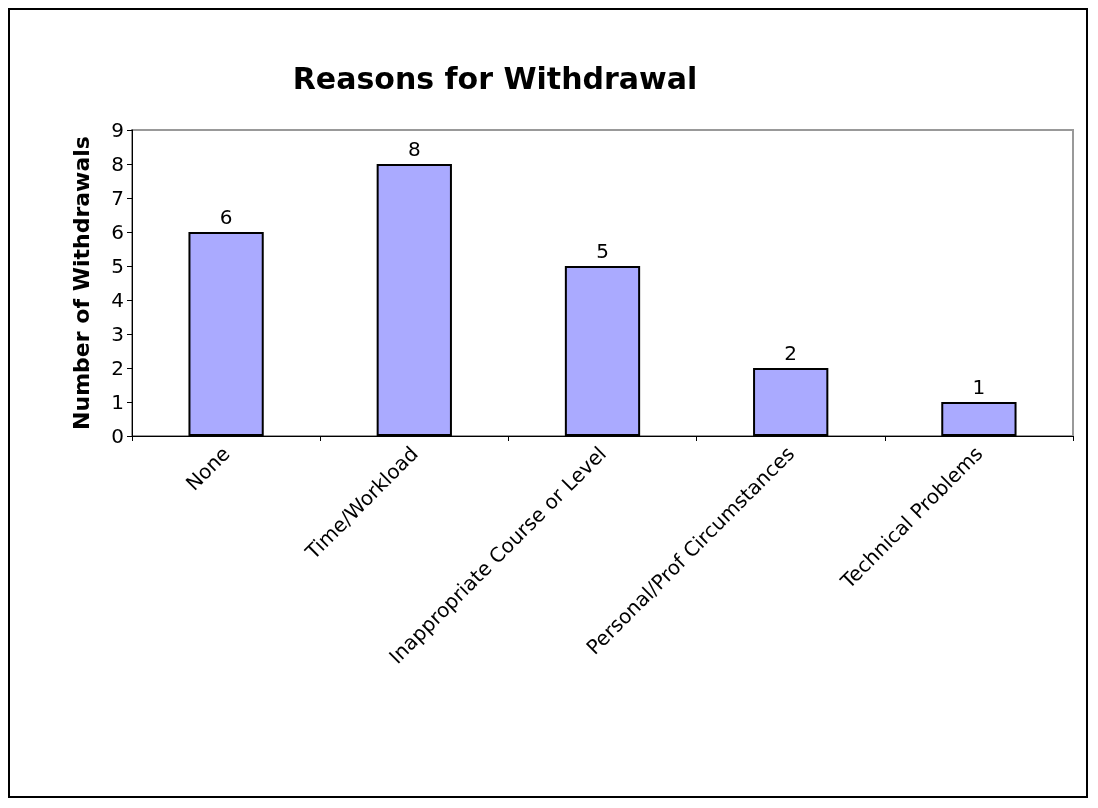  What do you see at coordinates (81, 283) in the screenshot?
I see `y-axis-title: Number of Withdrawals` at bounding box center [81, 283].